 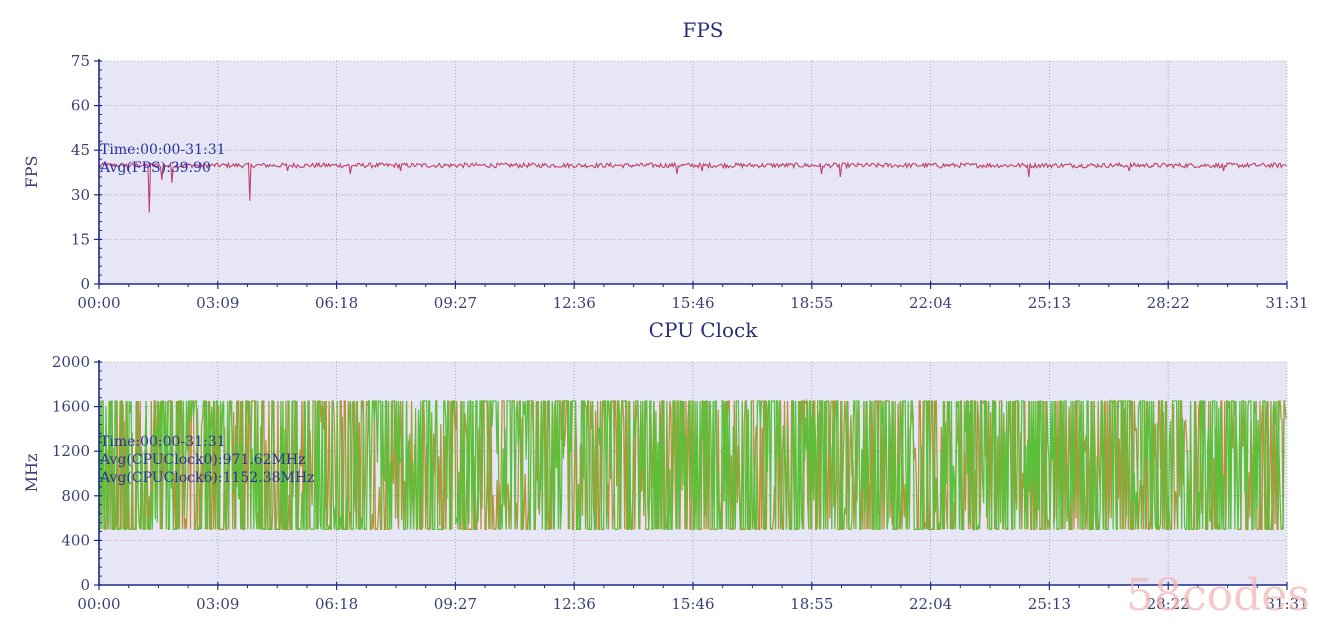 What do you see at coordinates (574, 604) in the screenshot?
I see `cpu-x-tick-label: 12:36` at bounding box center [574, 604].